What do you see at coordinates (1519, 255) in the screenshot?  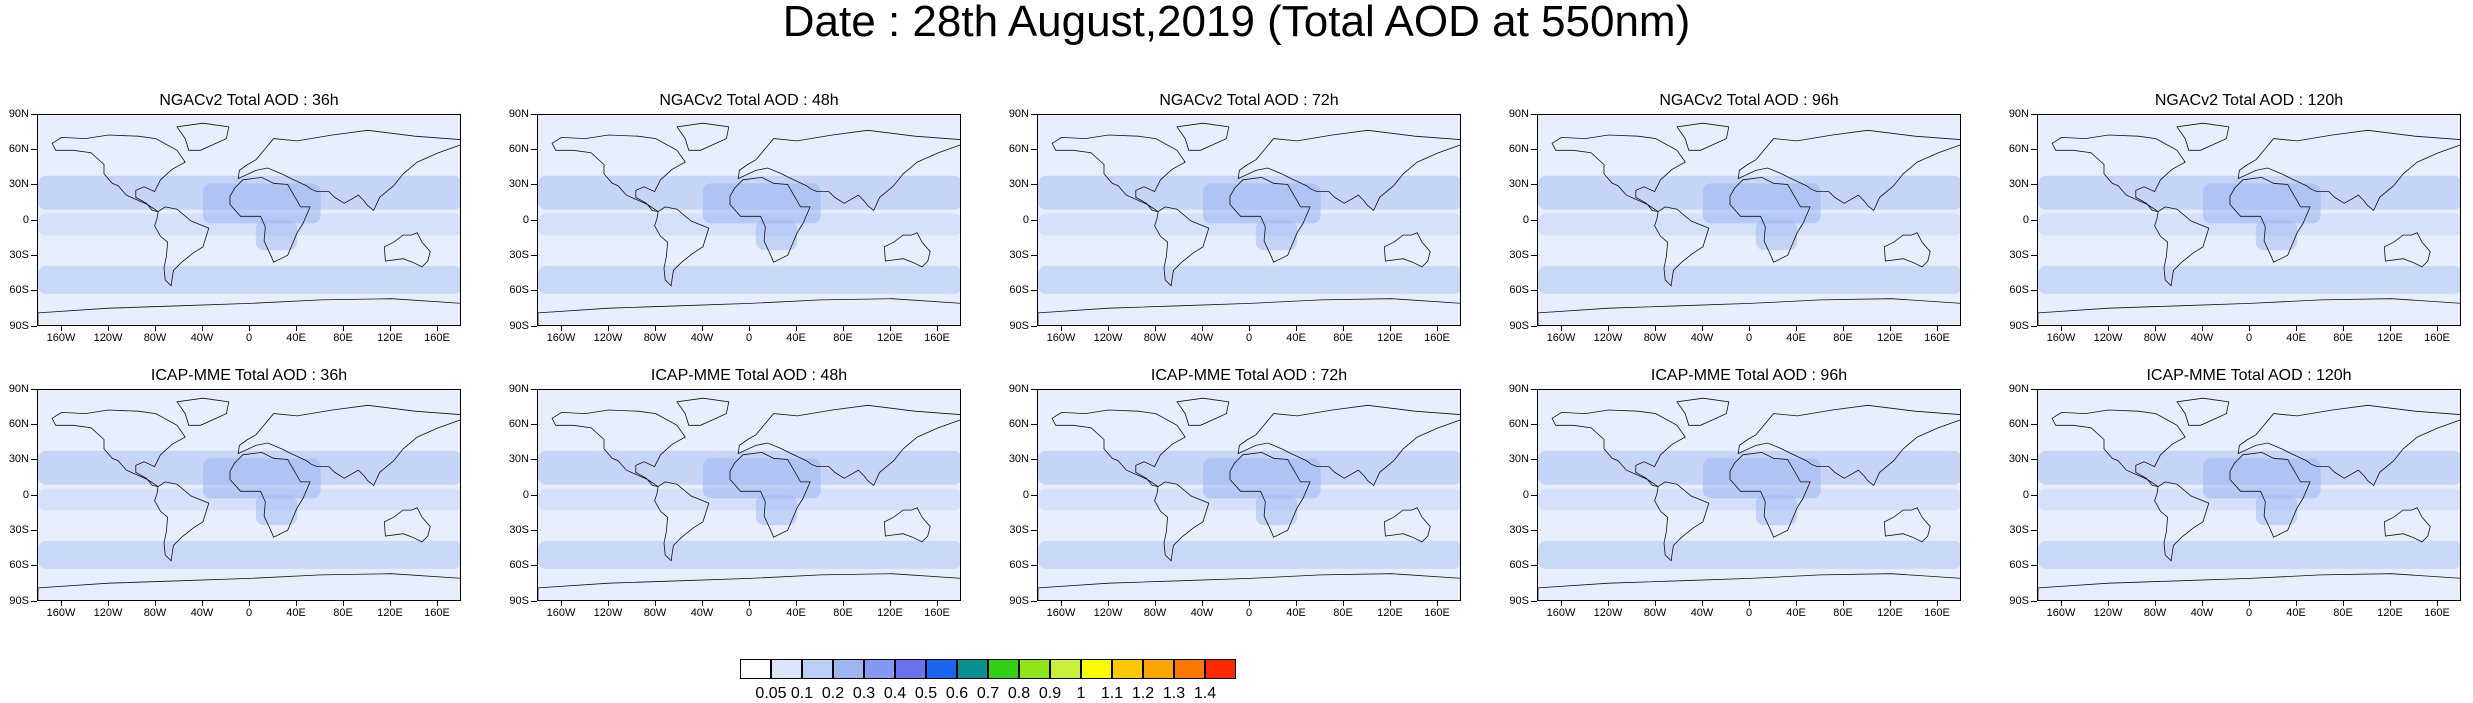 I see `lat-tick-label: 30S` at bounding box center [1519, 255].